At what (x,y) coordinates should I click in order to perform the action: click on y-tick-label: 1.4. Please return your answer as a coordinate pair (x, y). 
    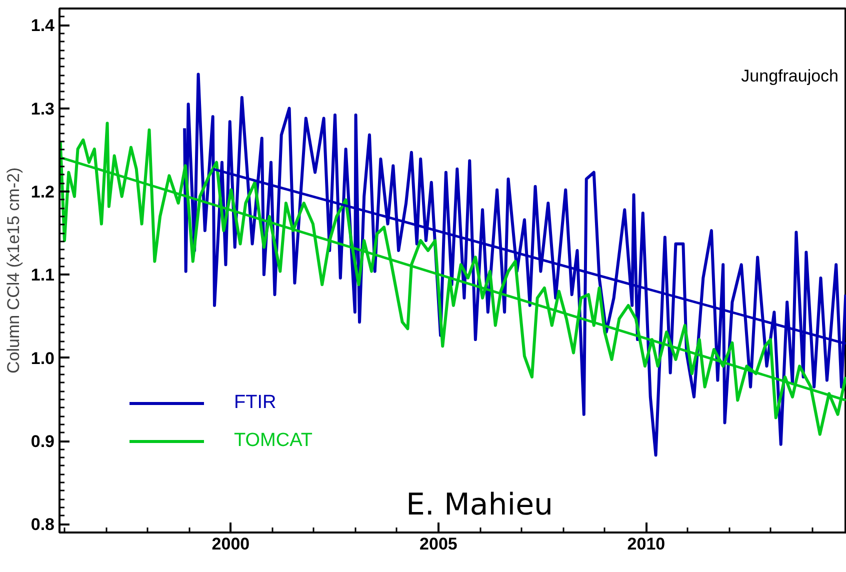
    Looking at the image, I should click on (43, 26).